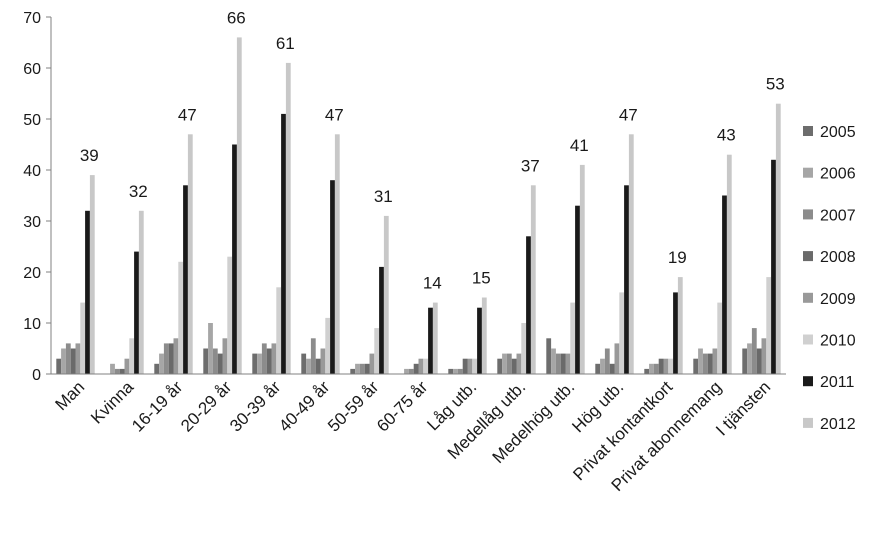 The height and width of the screenshot is (545, 883). Describe the element at coordinates (157, 406) in the screenshot. I see `x-tick-label: 16-19 år` at that location.